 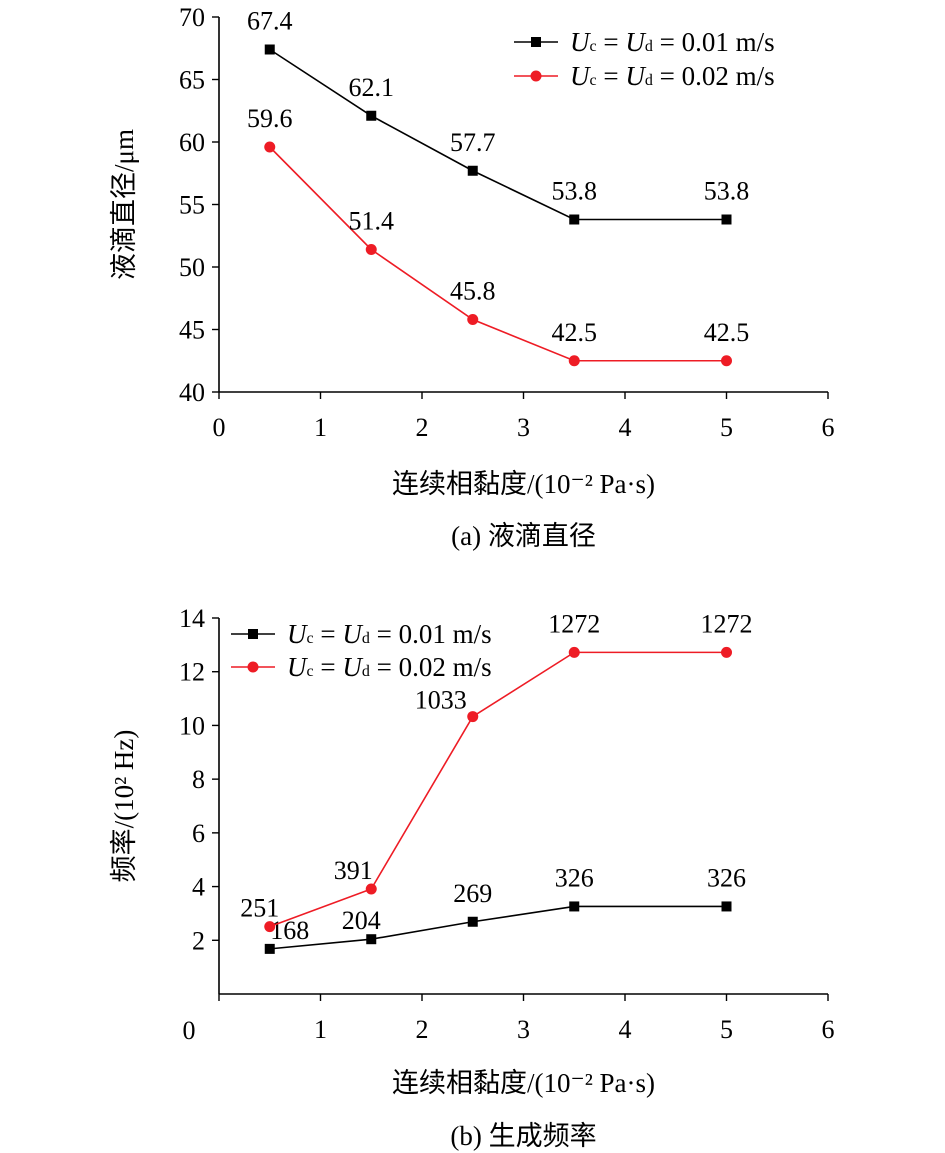 I want to click on origin-tick-label: 0, so click(x=189, y=1030).